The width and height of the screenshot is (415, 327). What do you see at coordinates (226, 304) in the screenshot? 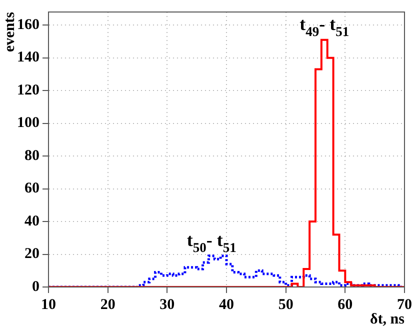
I see `x-tick-label: 40` at bounding box center [226, 304].